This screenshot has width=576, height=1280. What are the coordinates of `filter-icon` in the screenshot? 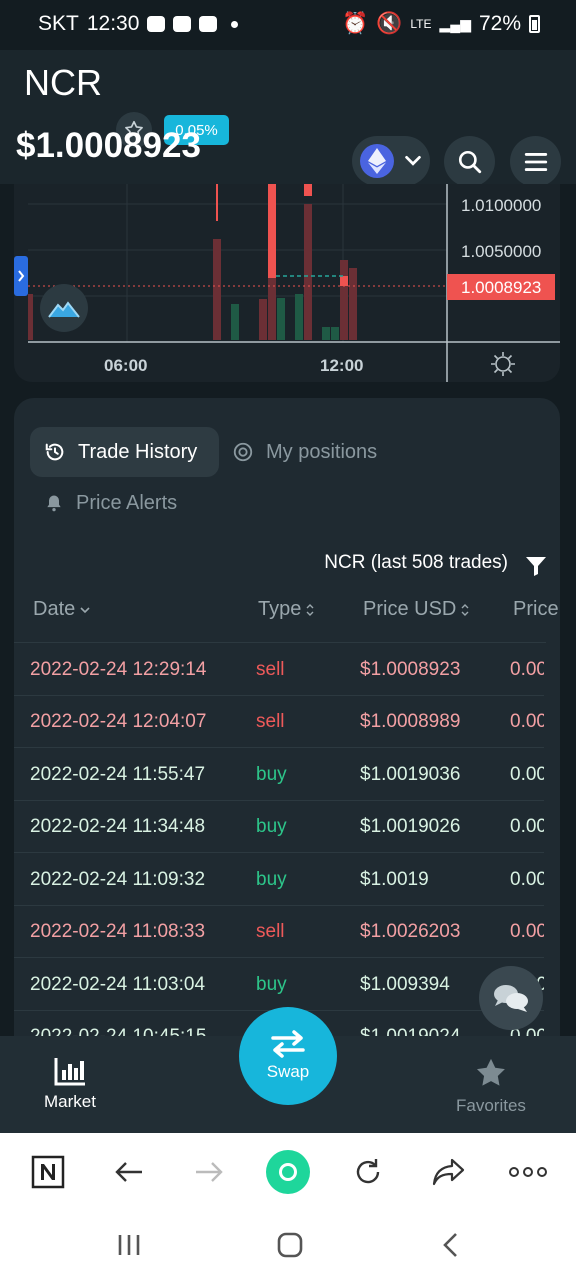 It's located at (536, 566).